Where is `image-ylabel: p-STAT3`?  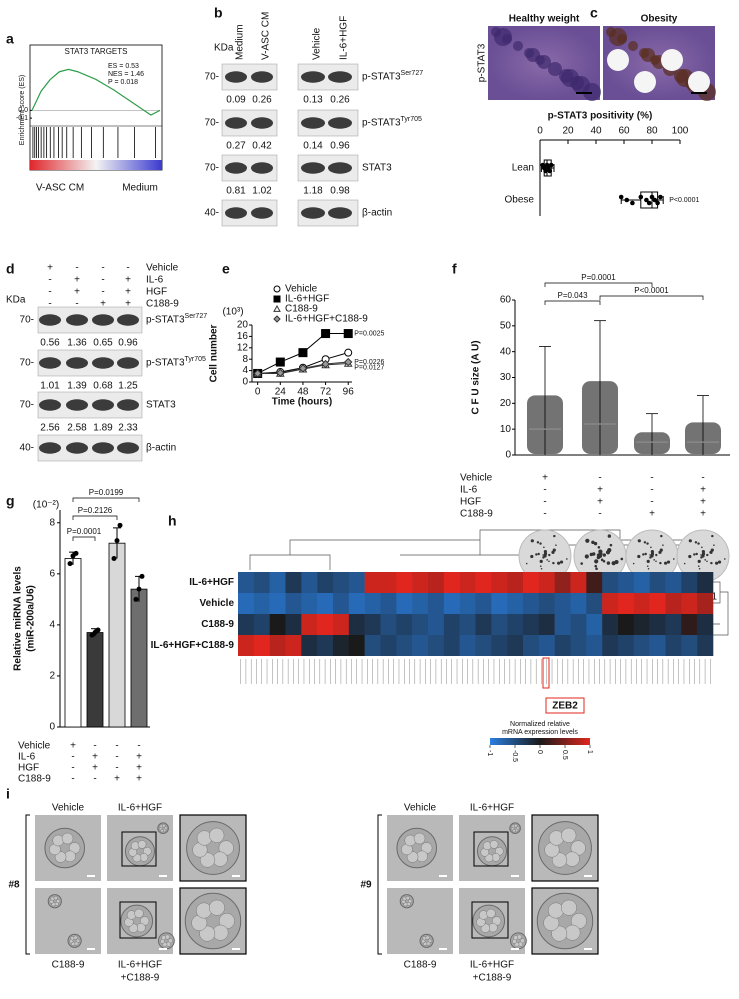
image-ylabel: p-STAT3 is located at coordinates (482, 62).